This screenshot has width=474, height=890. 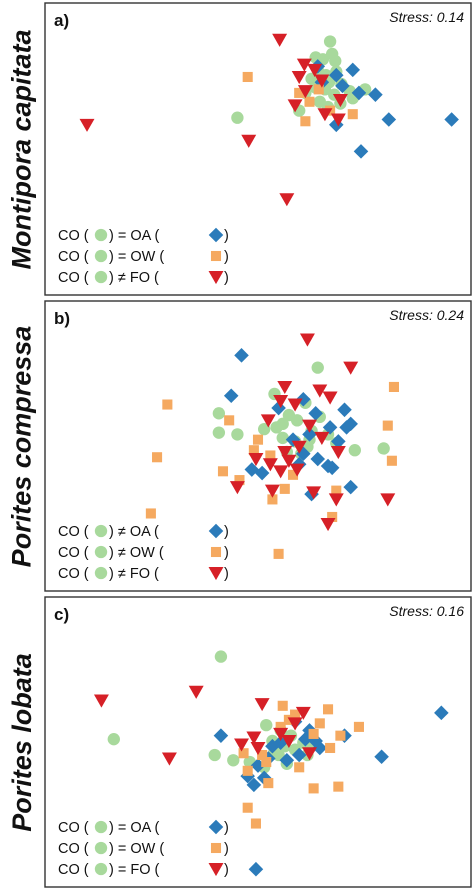 I want to click on legend-marker-fo, so click(x=216, y=574).